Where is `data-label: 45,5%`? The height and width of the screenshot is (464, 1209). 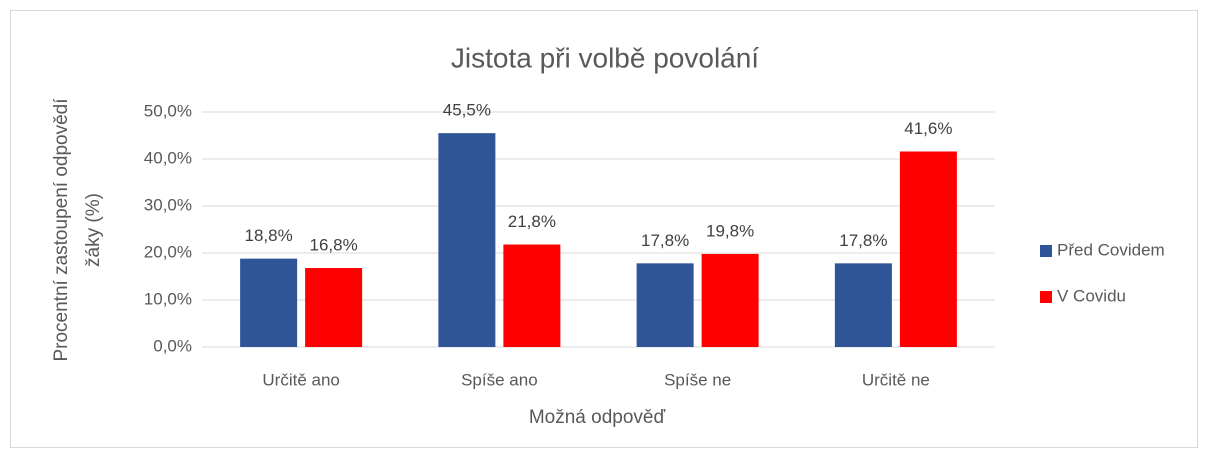 data-label: 45,5% is located at coordinates (467, 110).